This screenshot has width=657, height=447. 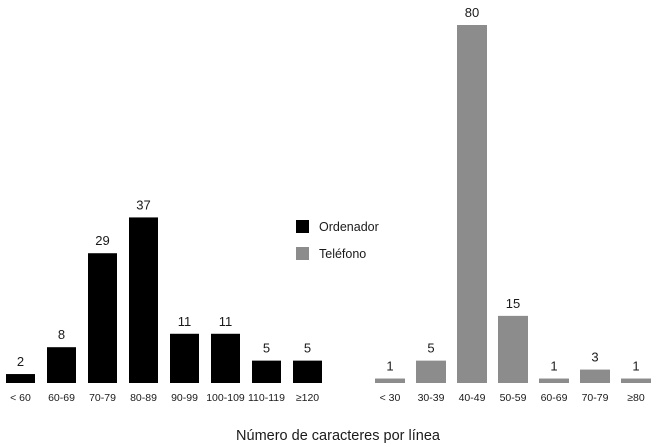 I want to click on telefono-value-label-30-39: 5, so click(x=430, y=348).